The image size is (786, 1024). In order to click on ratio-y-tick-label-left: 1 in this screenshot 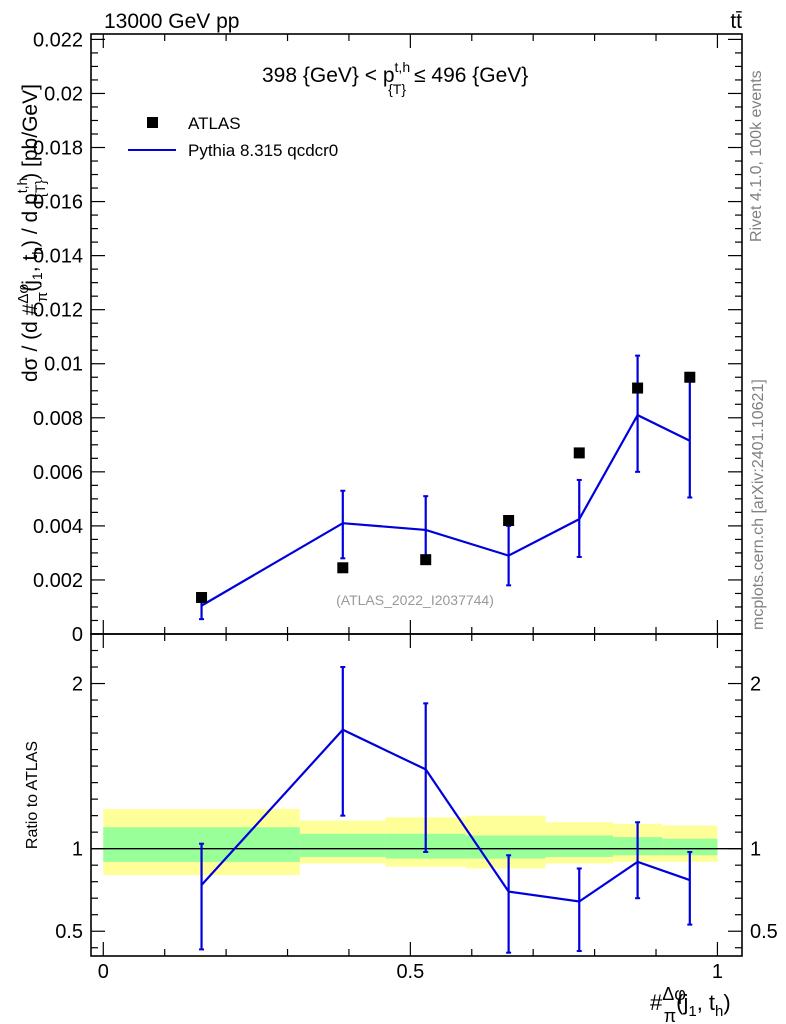, I will do `click(77, 850)`.